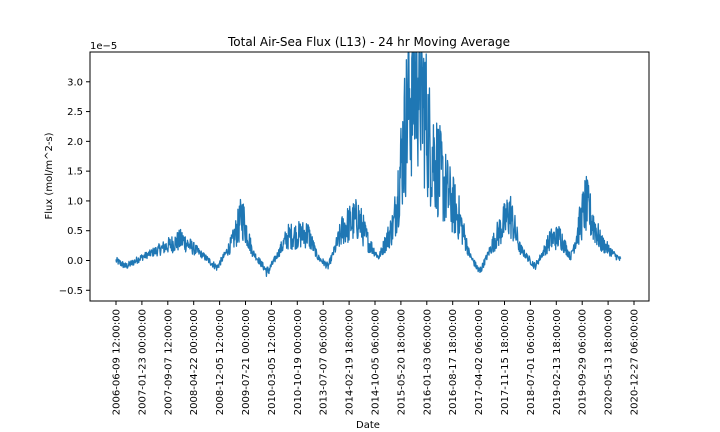  Describe the element at coordinates (368, 425) in the screenshot. I see `x-axis-label: Date` at that location.